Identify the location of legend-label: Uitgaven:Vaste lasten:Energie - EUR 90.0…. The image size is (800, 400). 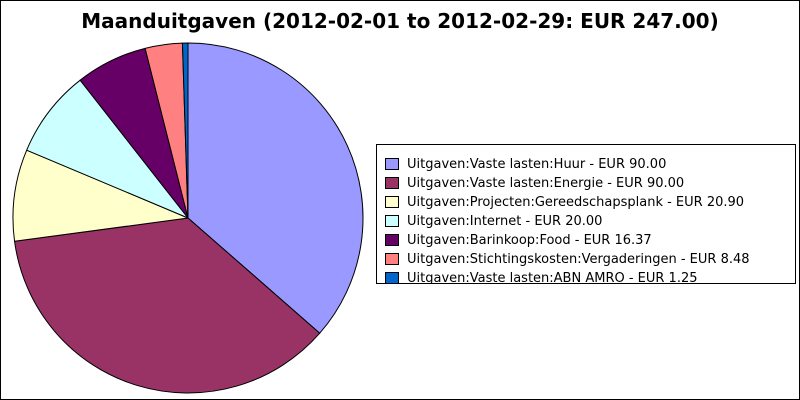
(546, 183).